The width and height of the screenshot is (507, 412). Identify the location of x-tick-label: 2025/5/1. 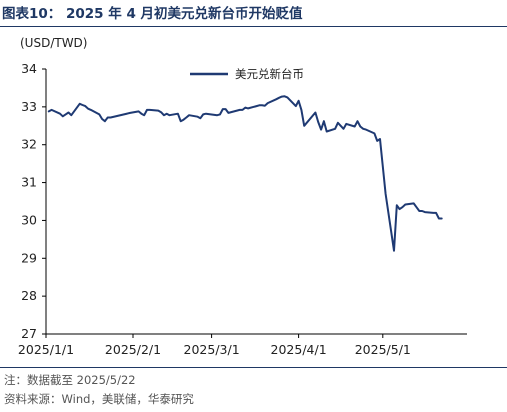
(383, 349).